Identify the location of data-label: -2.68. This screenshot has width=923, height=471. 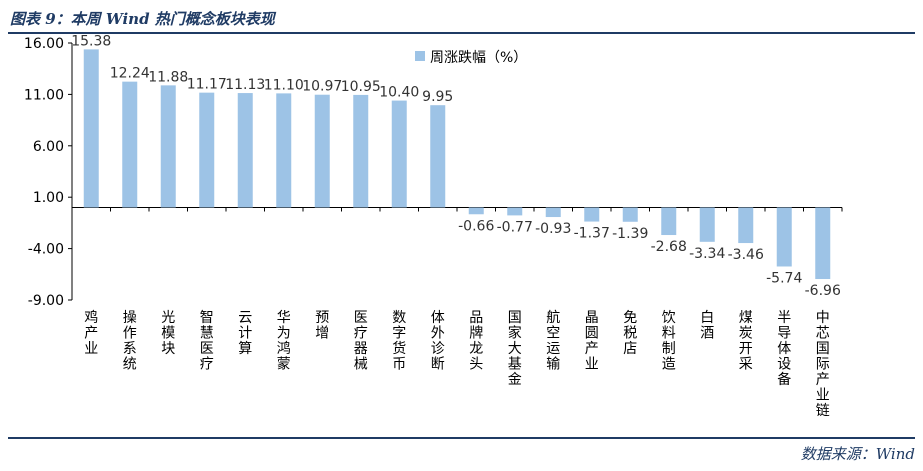
(669, 247).